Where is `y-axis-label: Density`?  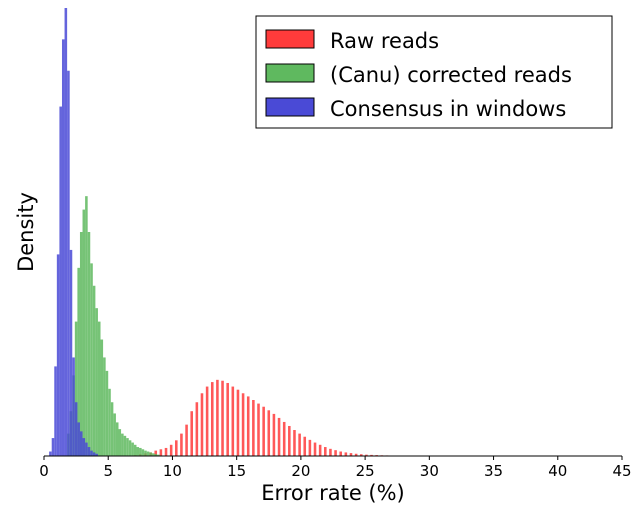
y-axis-label: Density is located at coordinates (26, 232).